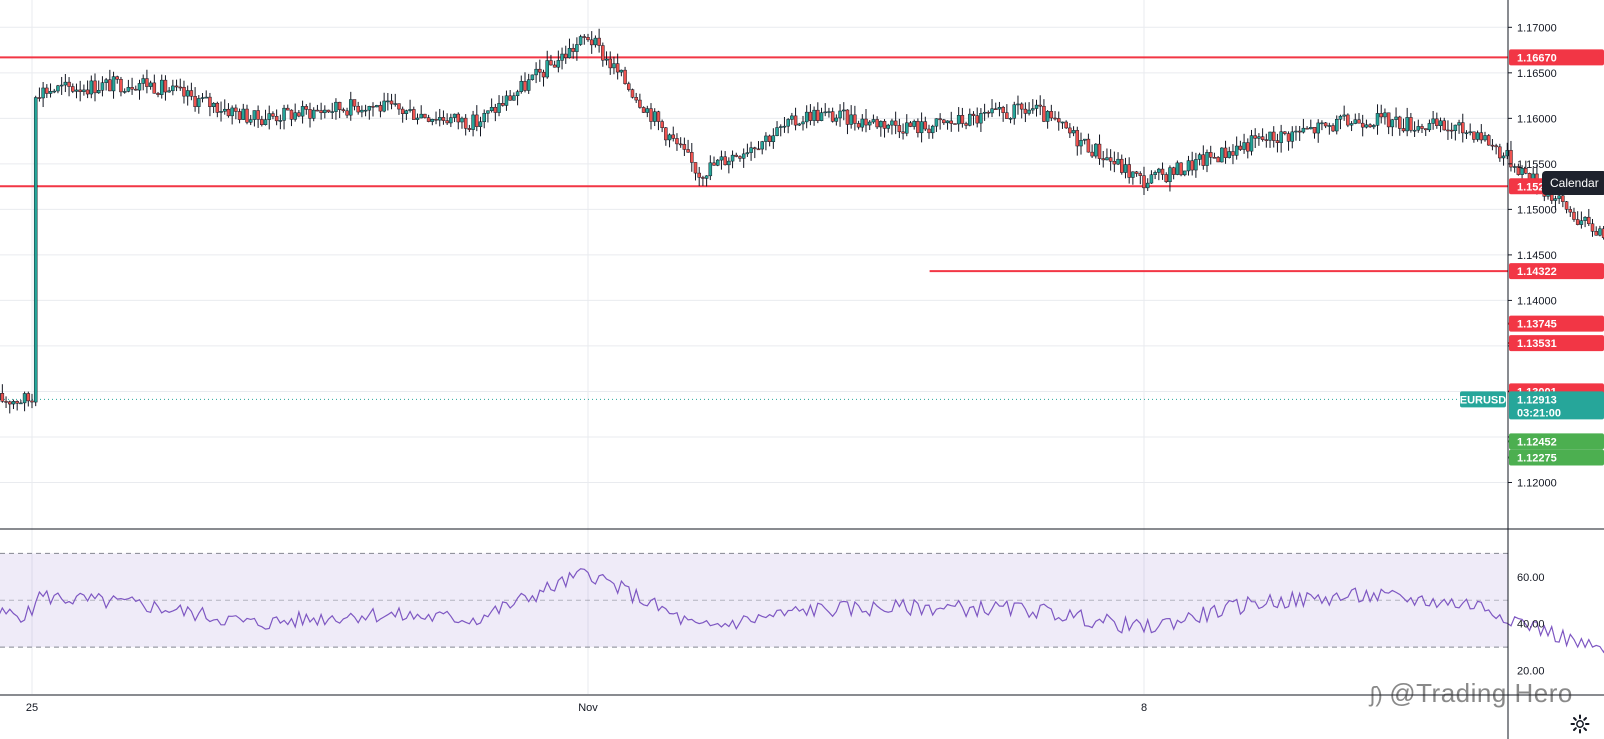 This screenshot has width=1604, height=739. Describe the element at coordinates (1556, 405) in the screenshot. I see `last-price-tag` at that location.